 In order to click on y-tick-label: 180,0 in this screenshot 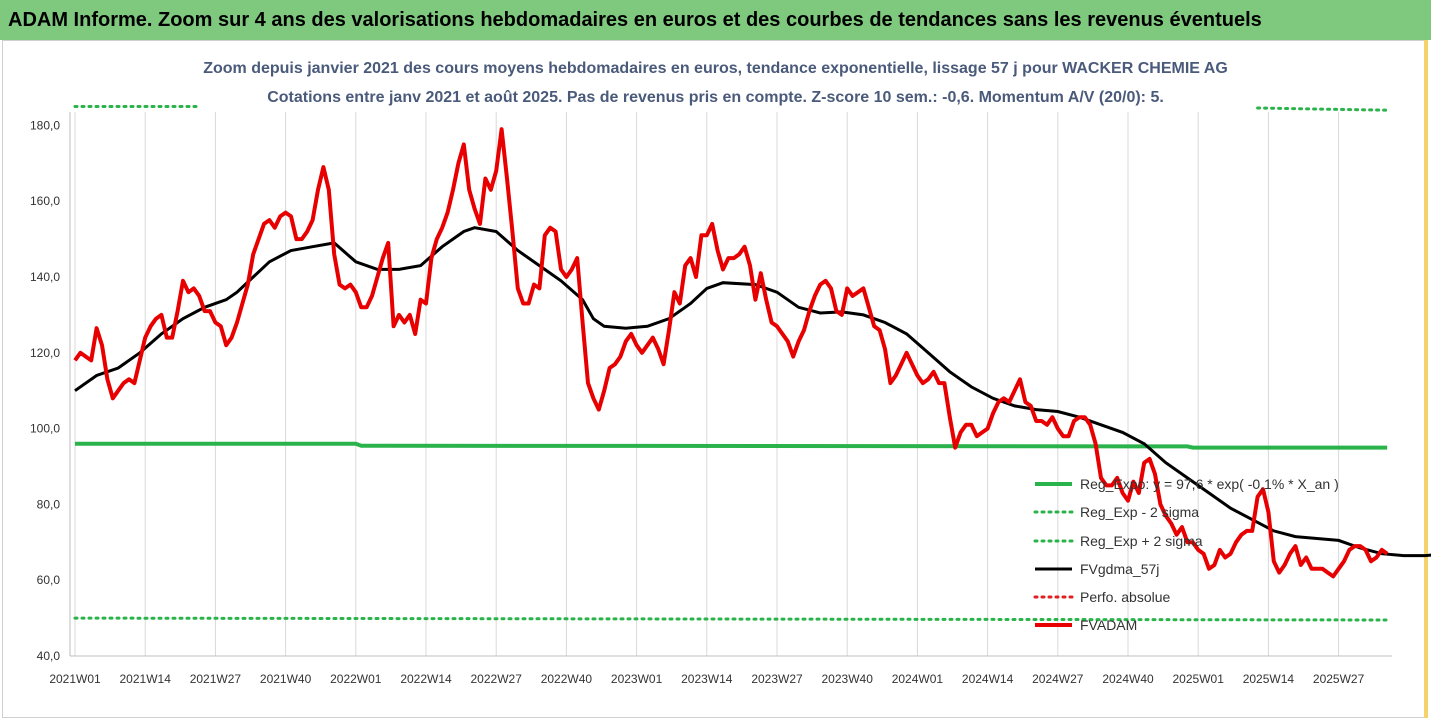, I will do `click(45, 125)`.